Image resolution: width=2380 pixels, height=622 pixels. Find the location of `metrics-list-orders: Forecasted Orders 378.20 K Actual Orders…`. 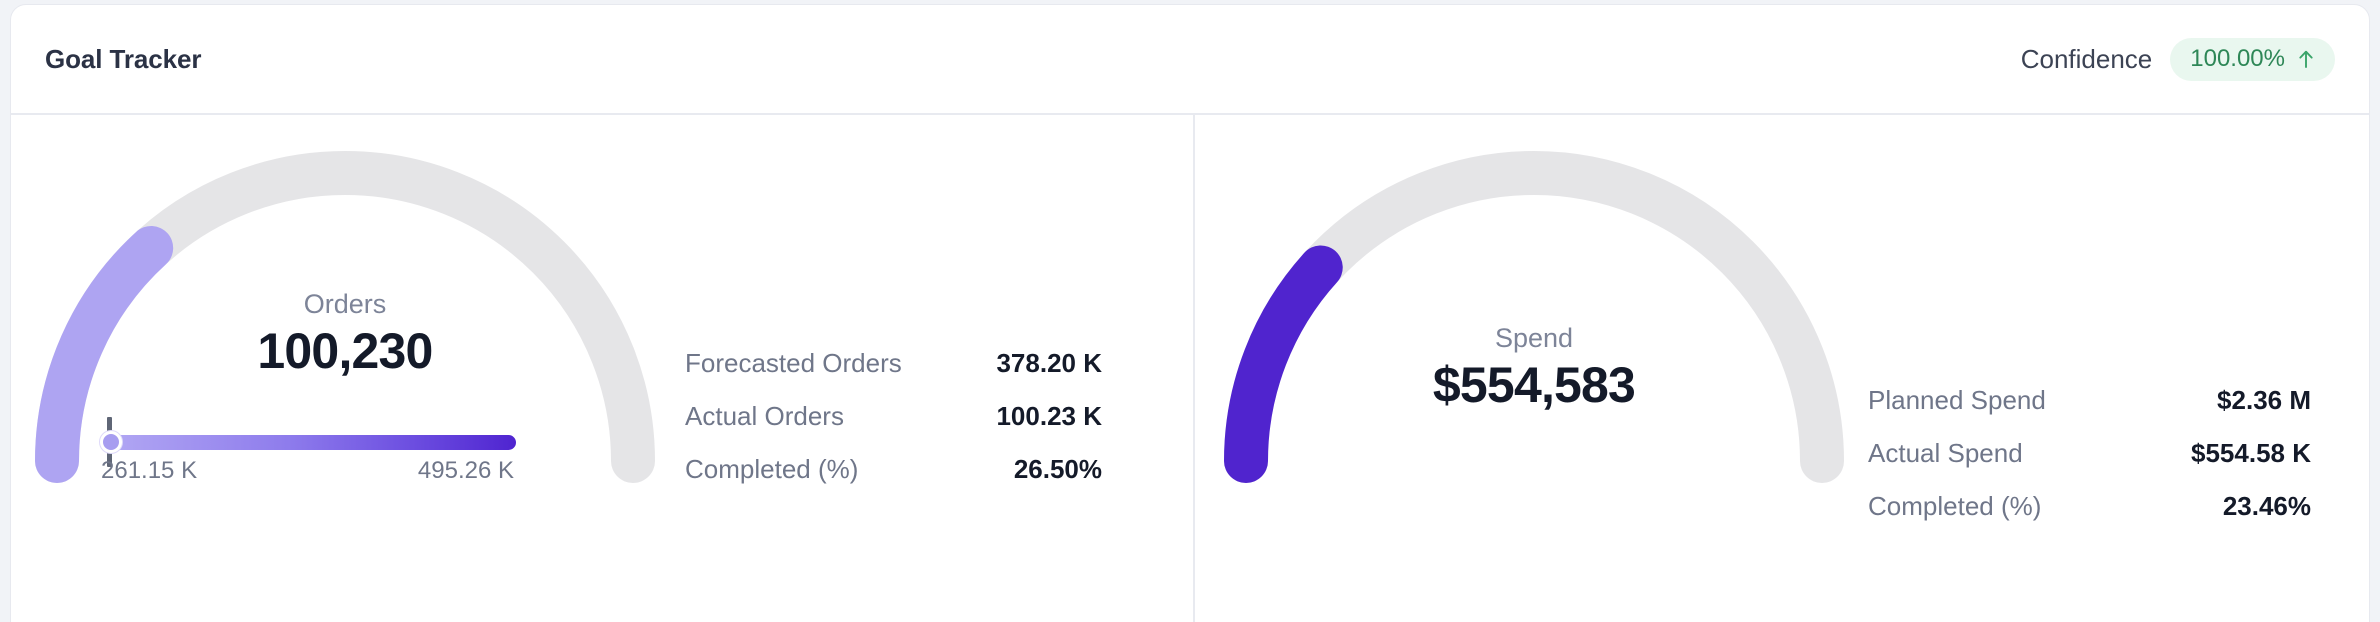

metrics-list-orders: Forecasted Orders 378.20 K Actual Orders… is located at coordinates (928, 311).